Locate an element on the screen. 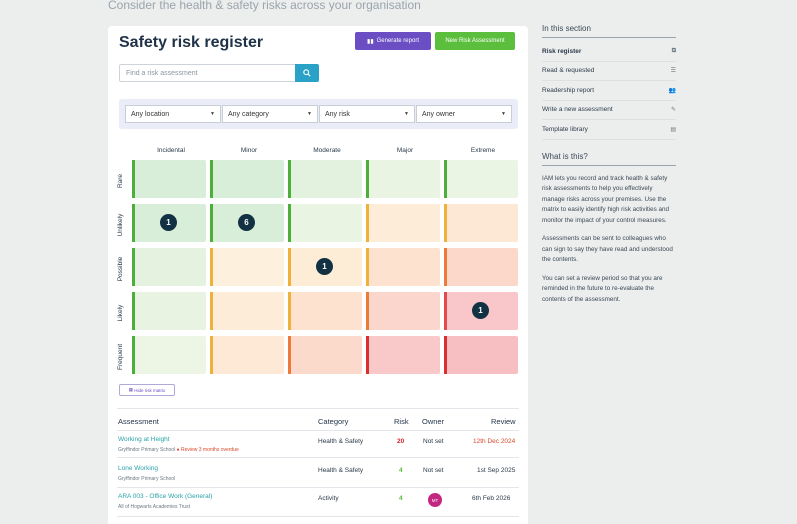 Image resolution: width=797 pixels, height=524 pixels. owner-select: Any owner ▼ is located at coordinates (464, 114).